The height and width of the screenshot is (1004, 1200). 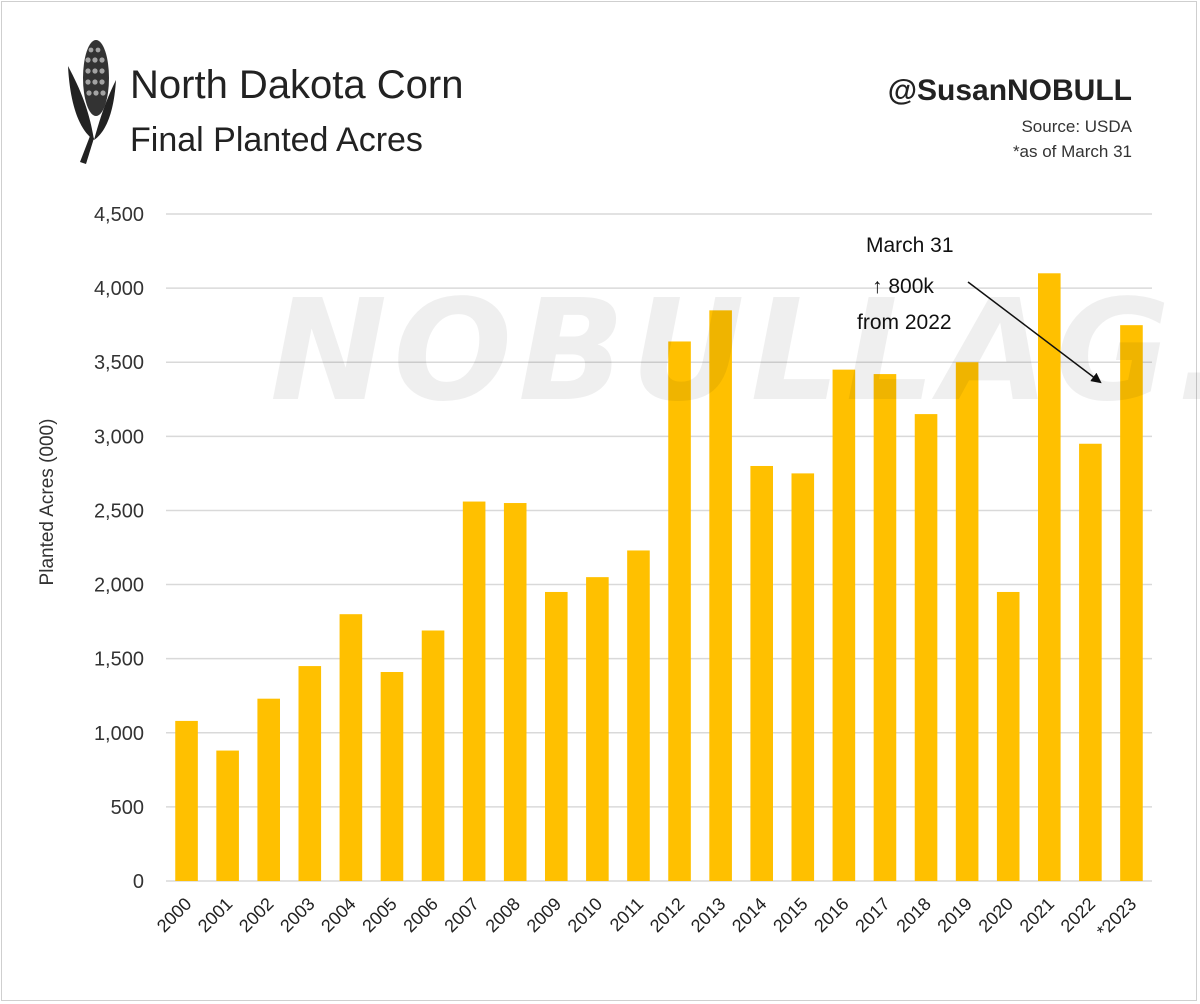 What do you see at coordinates (872, 915) in the screenshot?
I see `x-tick-label: 2017` at bounding box center [872, 915].